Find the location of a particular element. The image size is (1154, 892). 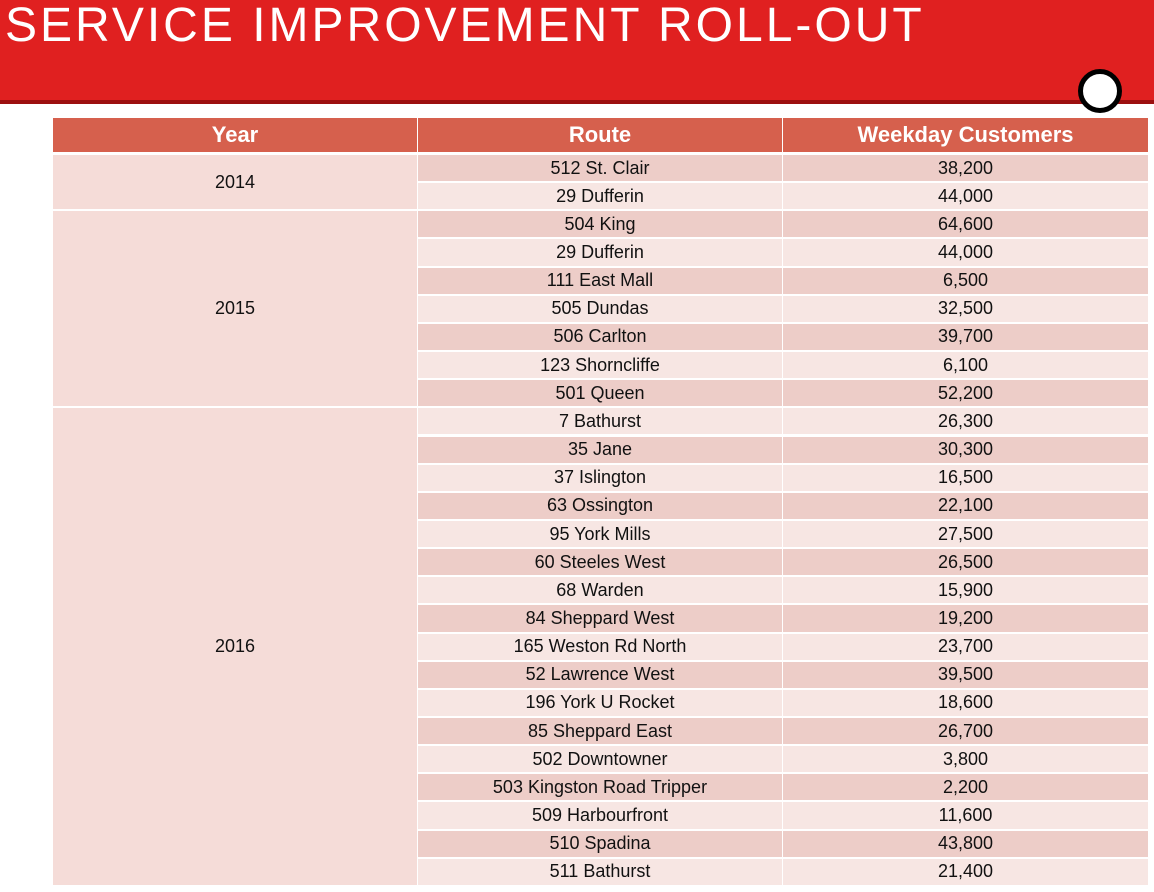

route-cell: 505 Dundas is located at coordinates (600, 308).